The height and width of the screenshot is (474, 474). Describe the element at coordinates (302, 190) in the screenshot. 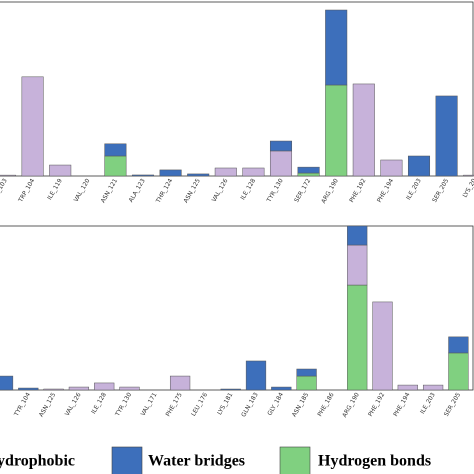

I see `x-tick-label: SER_172` at that location.